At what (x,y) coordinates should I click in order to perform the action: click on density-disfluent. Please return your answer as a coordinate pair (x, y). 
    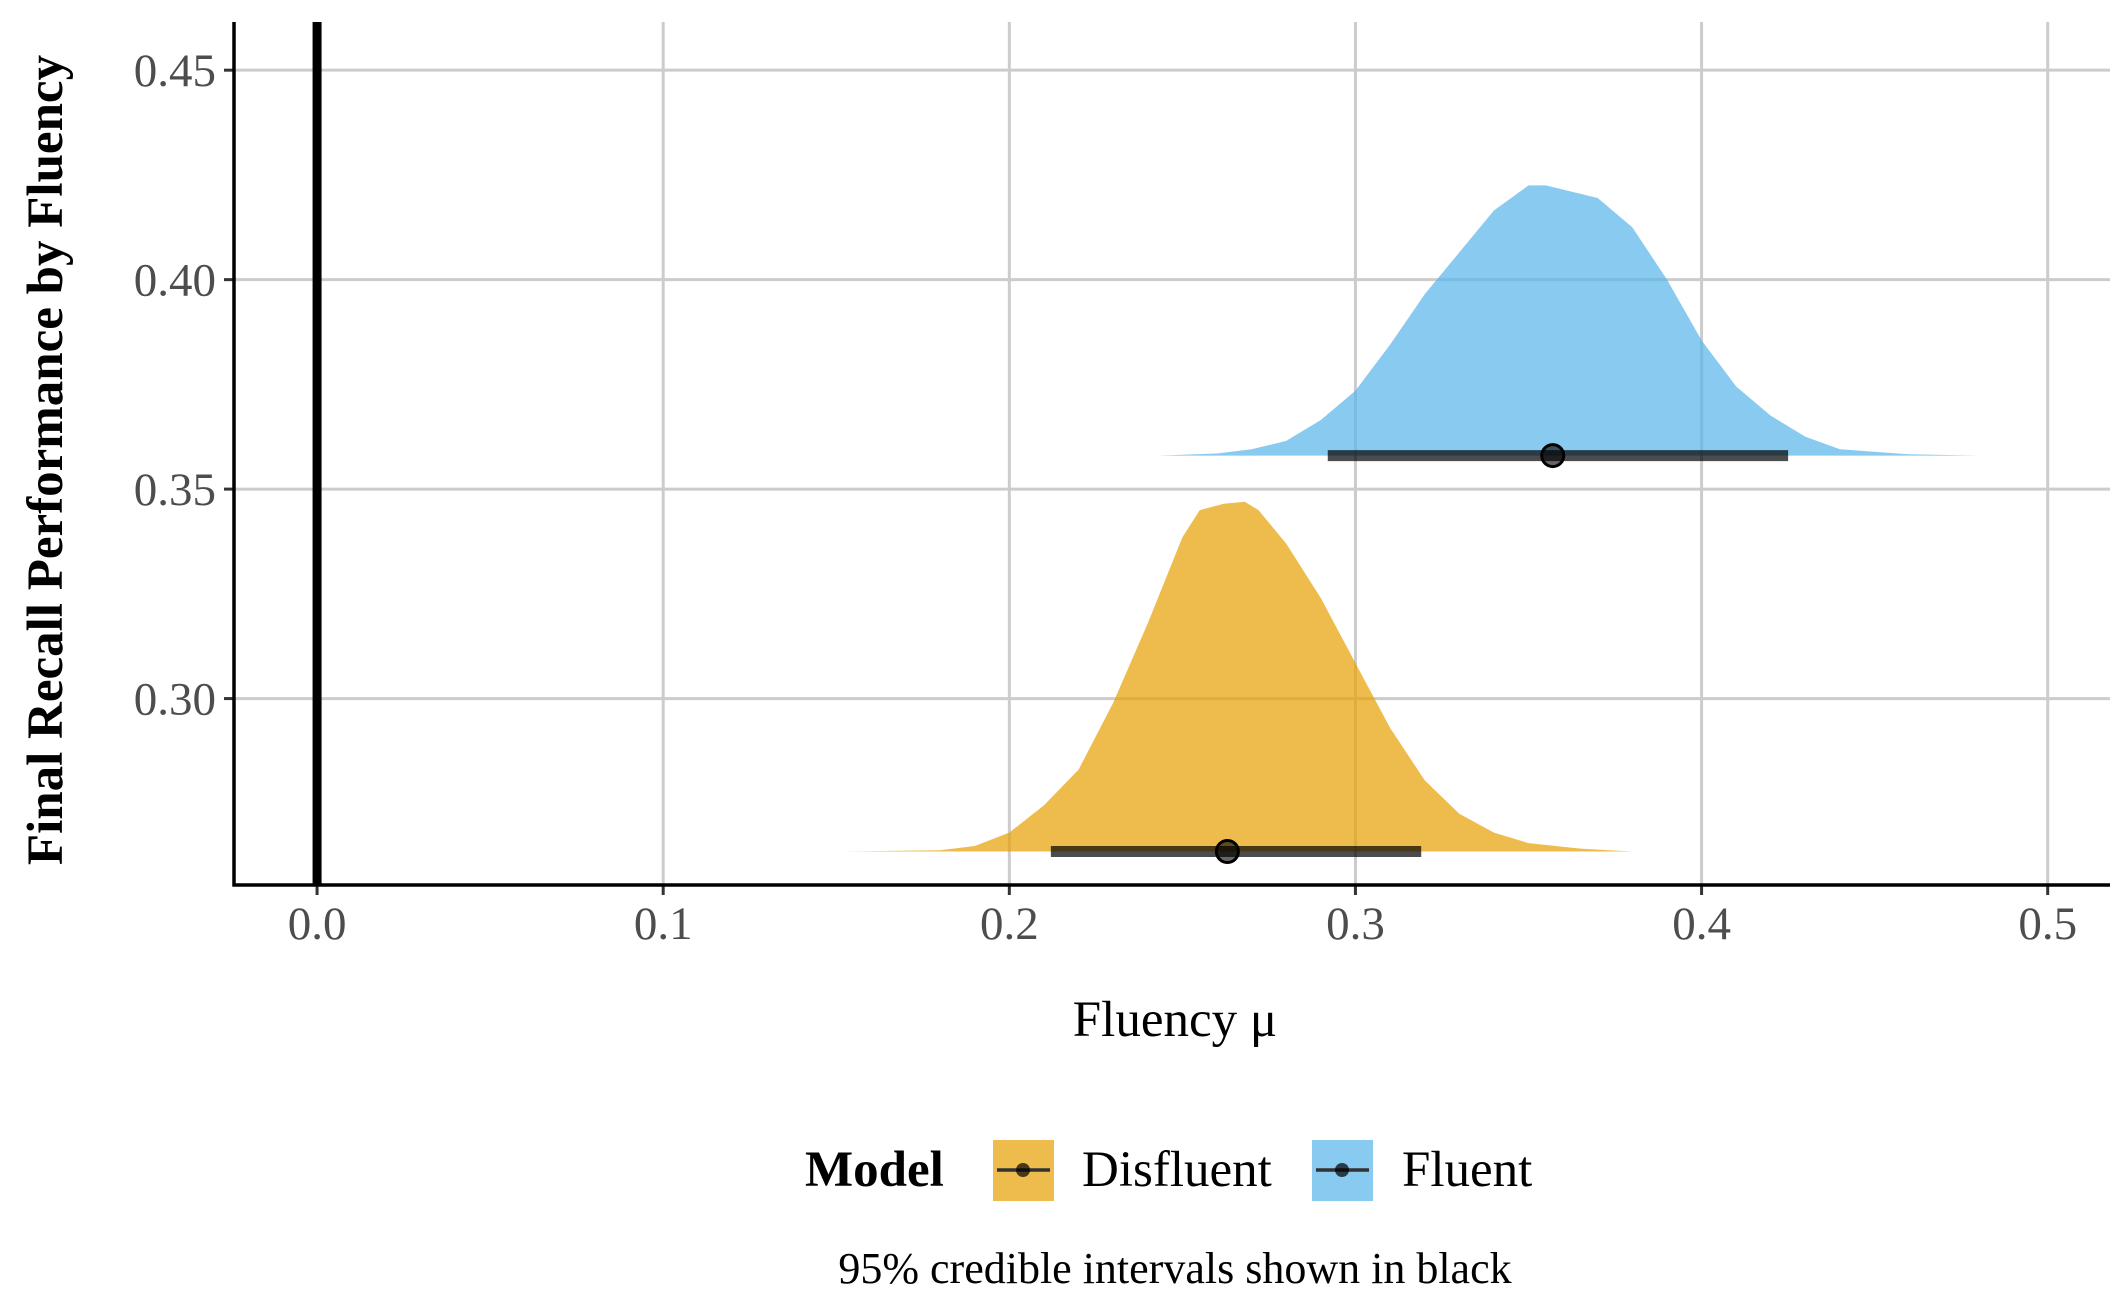
    Looking at the image, I should click on (1239, 676).